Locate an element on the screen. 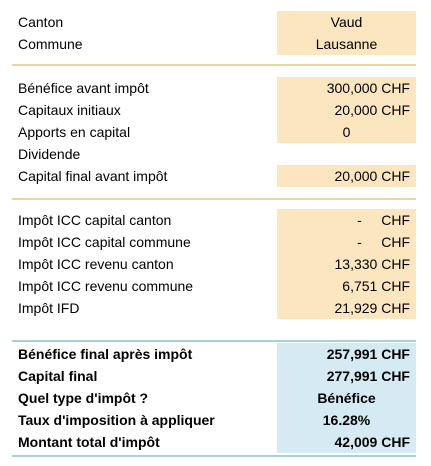 The image size is (431, 466). type-impot-value: Bénéfice is located at coordinates (346, 398).